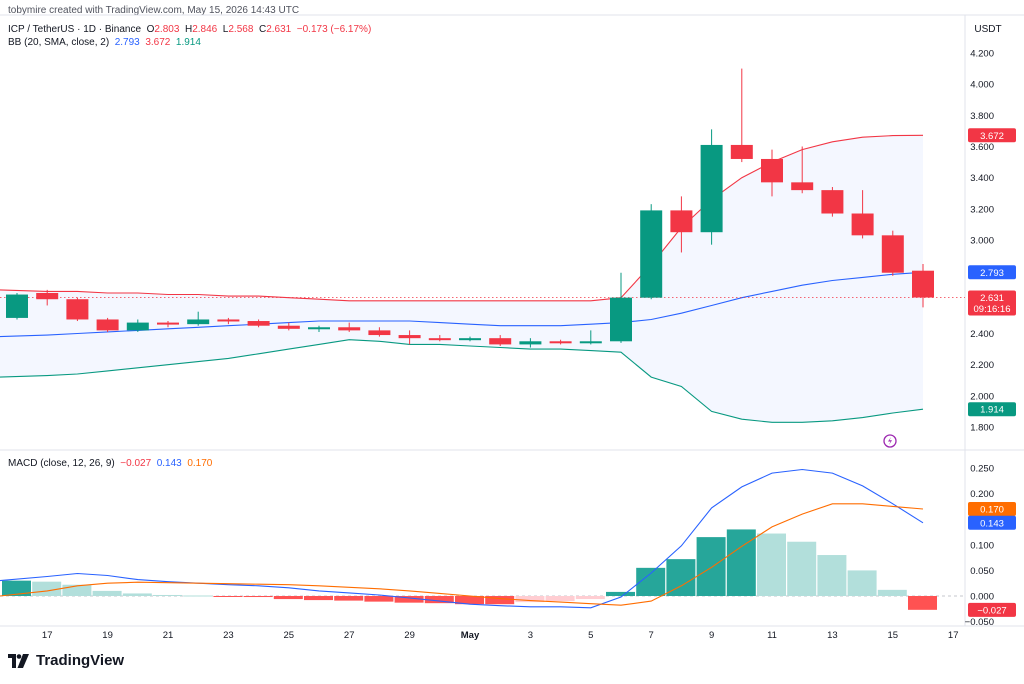  I want to click on price-tick-label: 3.400, so click(982, 178).